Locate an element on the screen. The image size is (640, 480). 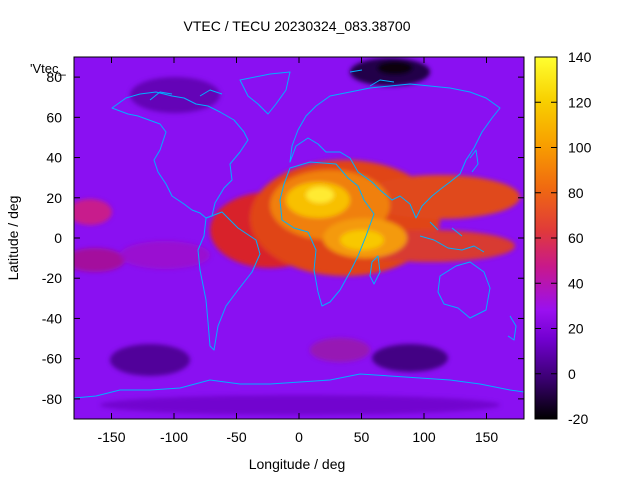
coastline-arctic-islands is located at coordinates (272, 85).